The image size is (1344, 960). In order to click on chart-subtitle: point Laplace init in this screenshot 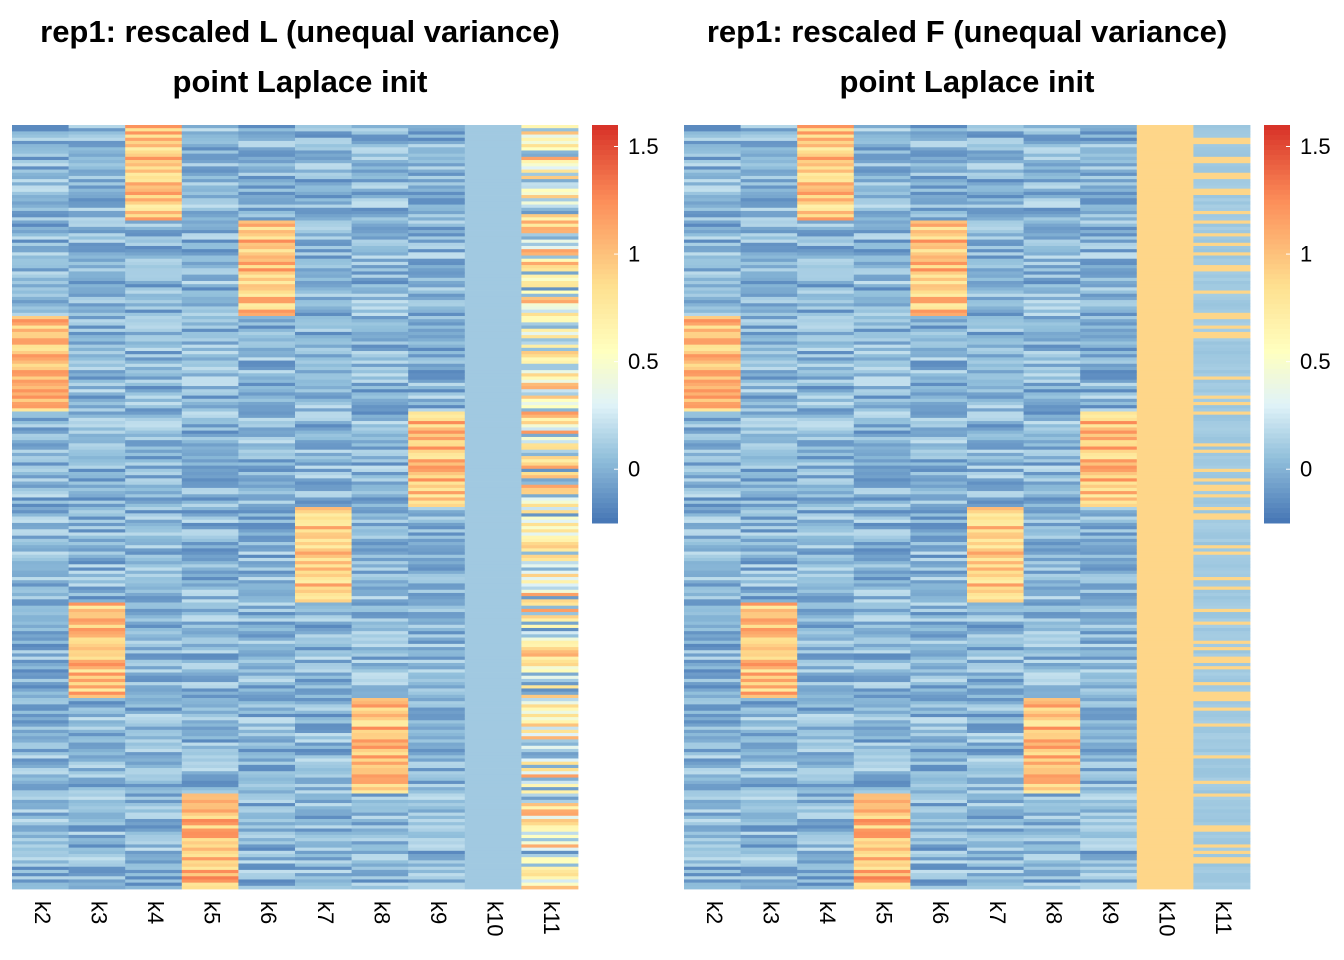, I will do `click(300, 81)`.